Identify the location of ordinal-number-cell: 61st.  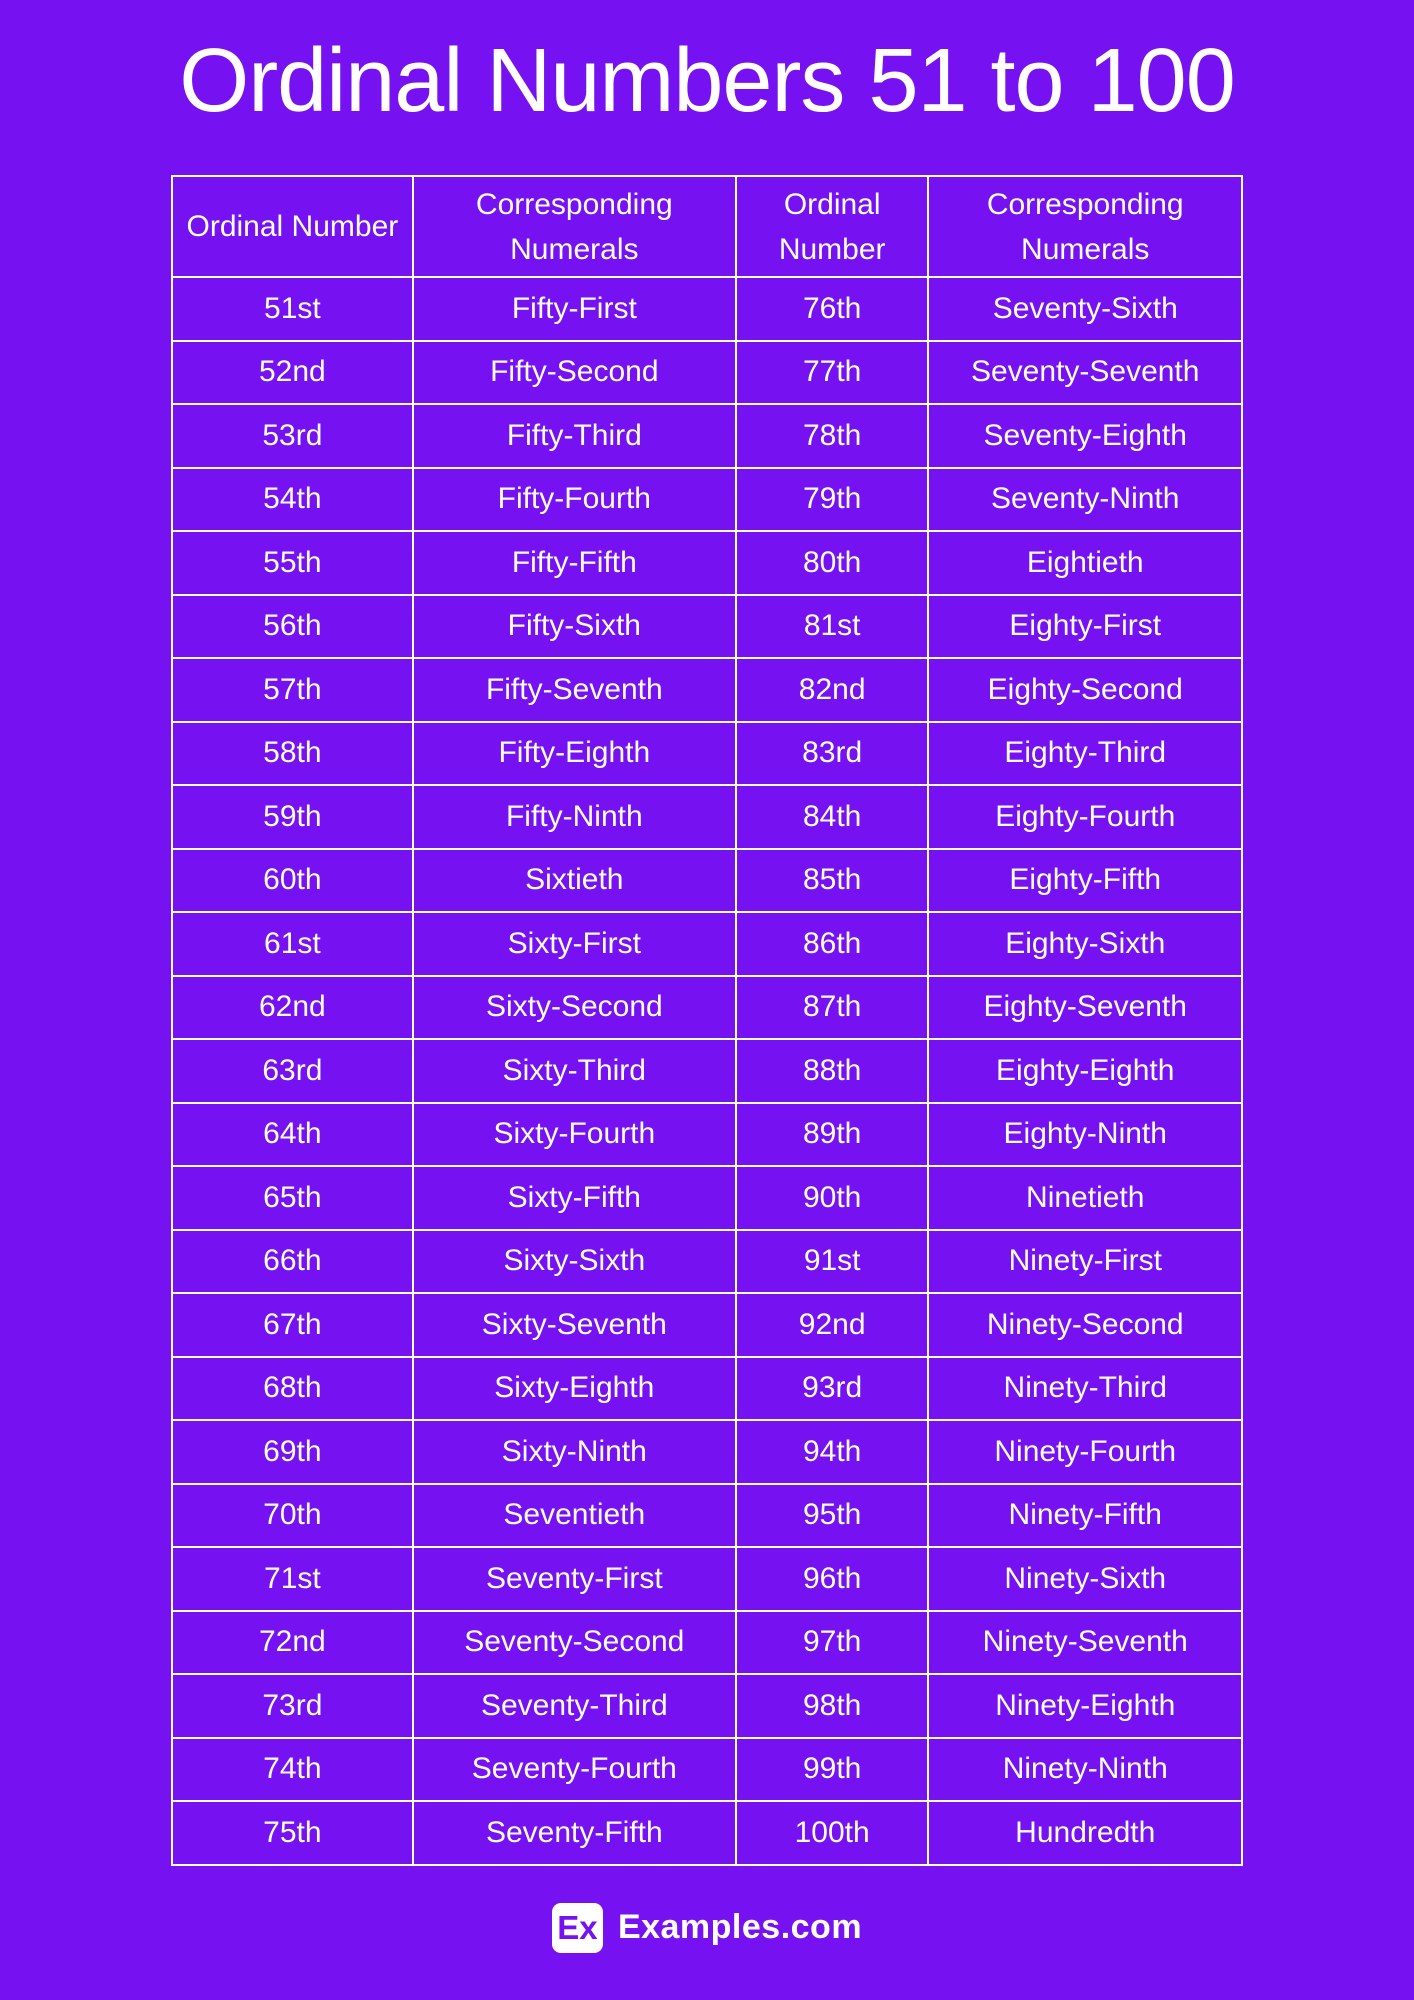
(292, 944).